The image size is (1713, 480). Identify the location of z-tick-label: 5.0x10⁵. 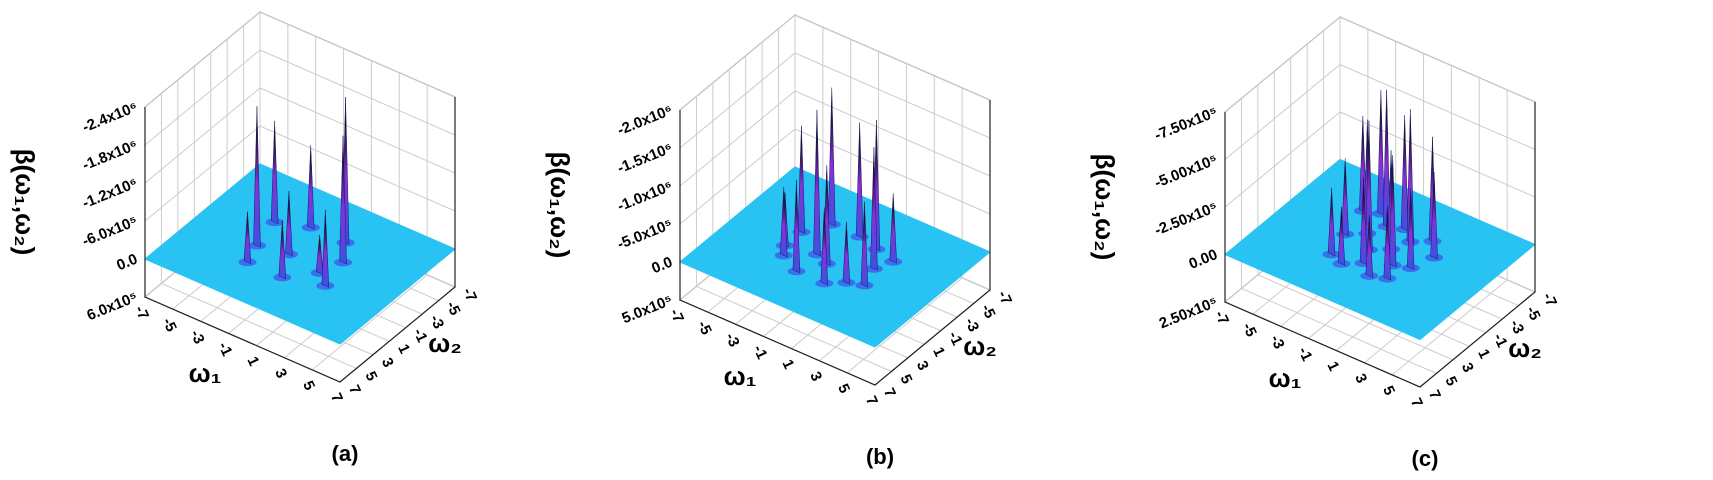
(647, 310).